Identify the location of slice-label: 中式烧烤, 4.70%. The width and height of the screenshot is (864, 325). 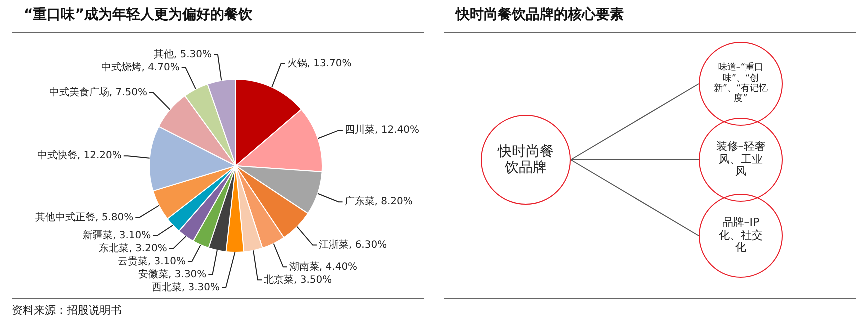
(141, 68).